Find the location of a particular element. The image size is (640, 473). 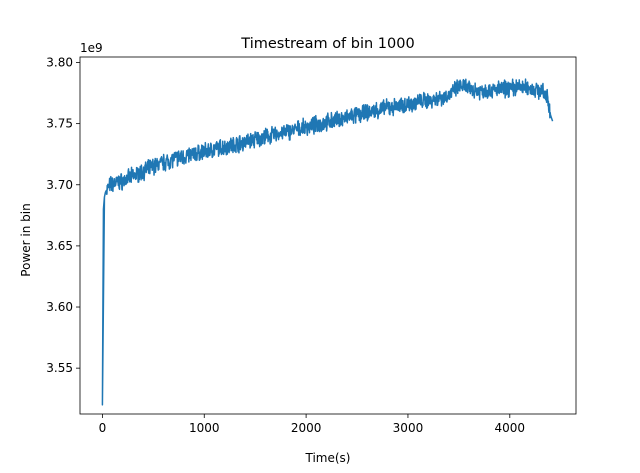

x-tick-label: 3000 is located at coordinates (408, 428).